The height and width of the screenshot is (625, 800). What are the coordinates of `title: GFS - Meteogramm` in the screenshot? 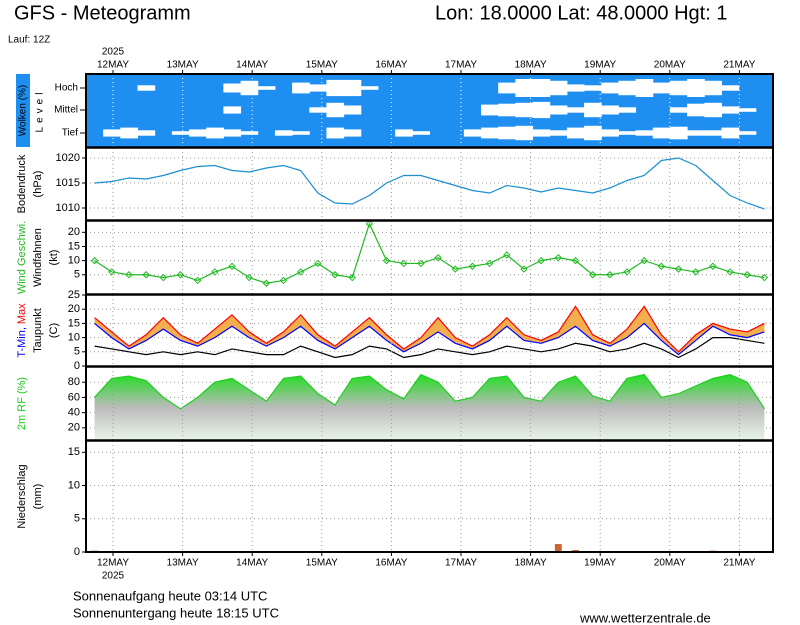 It's located at (102, 13).